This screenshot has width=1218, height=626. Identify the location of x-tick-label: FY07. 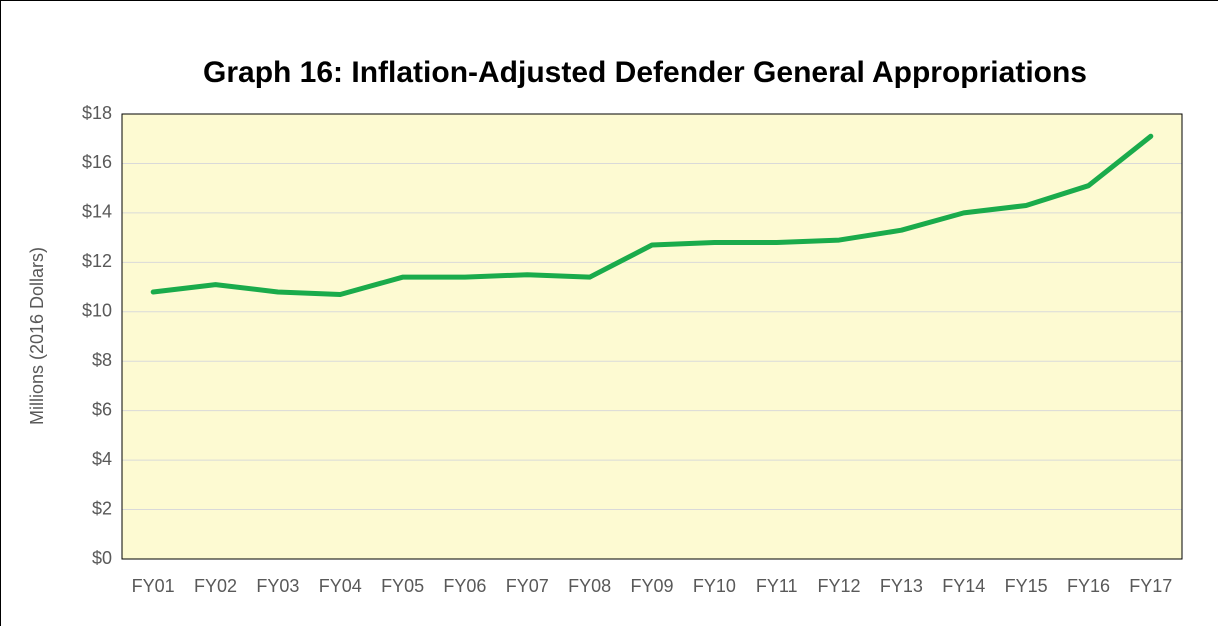
(527, 586).